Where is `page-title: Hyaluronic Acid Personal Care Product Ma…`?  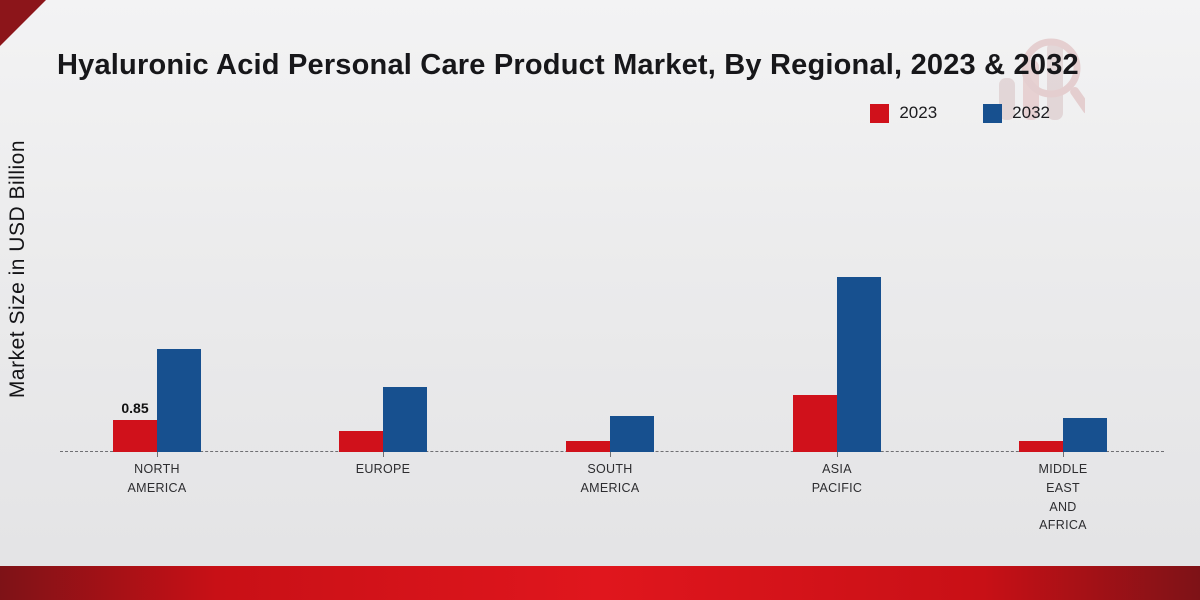 page-title: Hyaluronic Acid Personal Care Product Ma… is located at coordinates (568, 65).